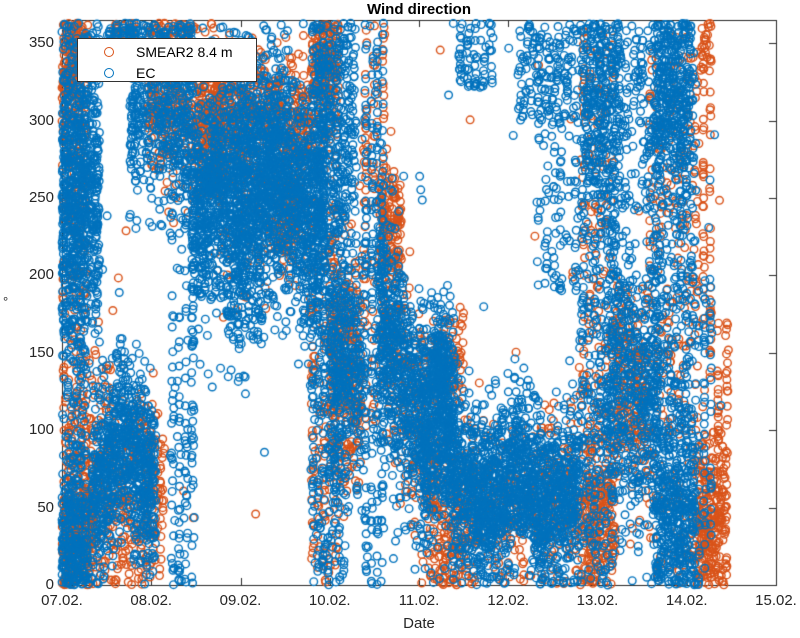  I want to click on legend-row: EC, so click(167, 72).